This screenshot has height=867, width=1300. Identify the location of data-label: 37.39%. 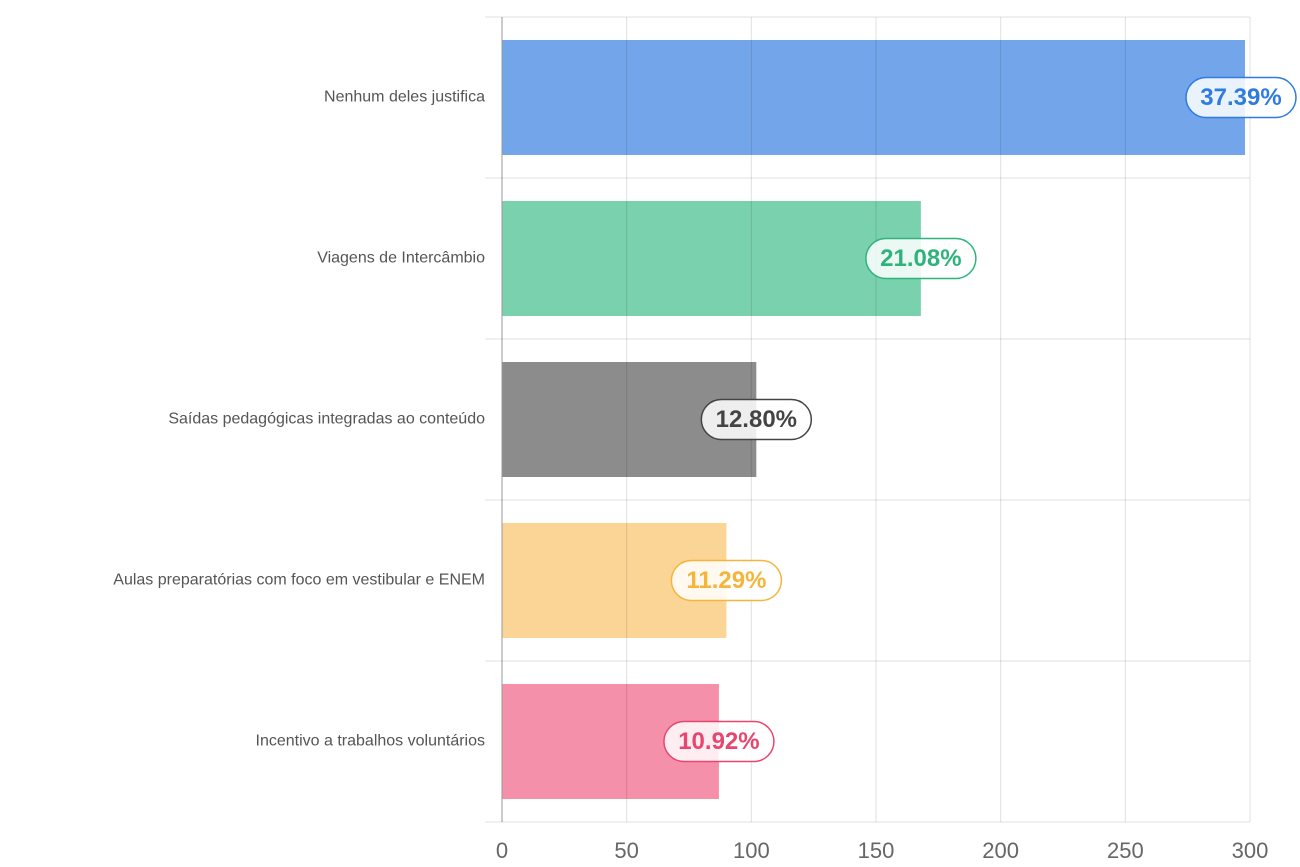
(1240, 97).